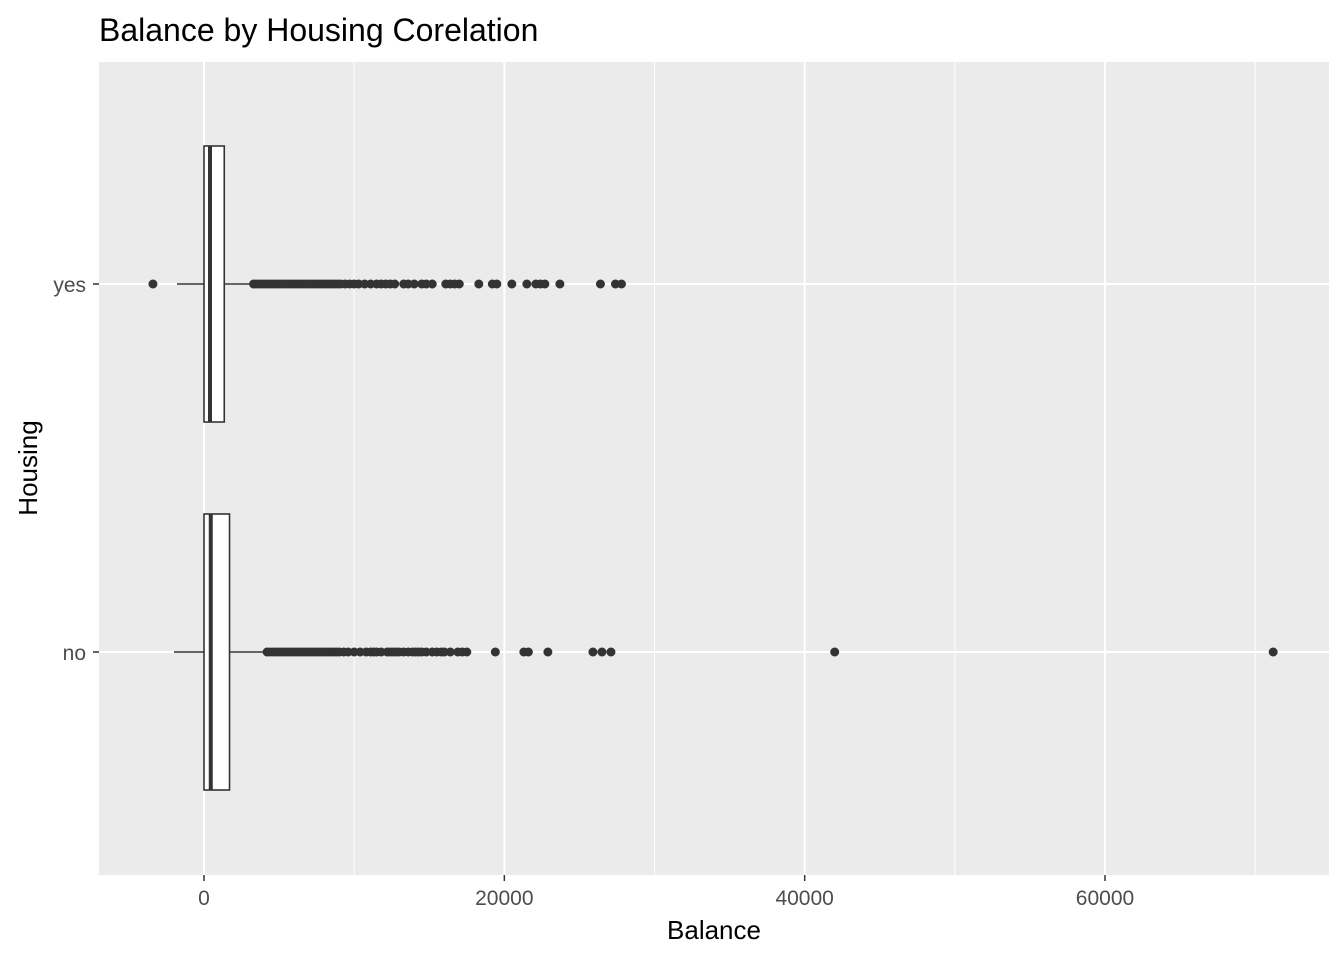  What do you see at coordinates (804, 898) in the screenshot?
I see `x-tick-label: 40000` at bounding box center [804, 898].